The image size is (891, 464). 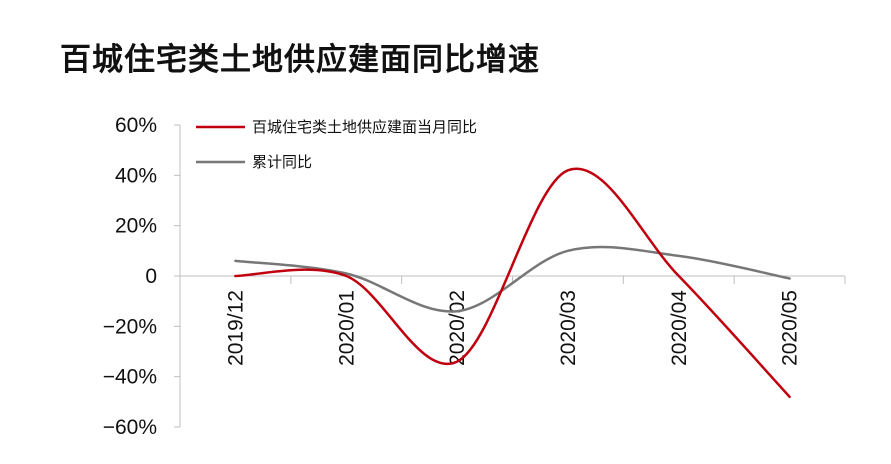 What do you see at coordinates (300, 60) in the screenshot?
I see `chart-title: 百城住宅类土地供应建面同比增速` at bounding box center [300, 60].